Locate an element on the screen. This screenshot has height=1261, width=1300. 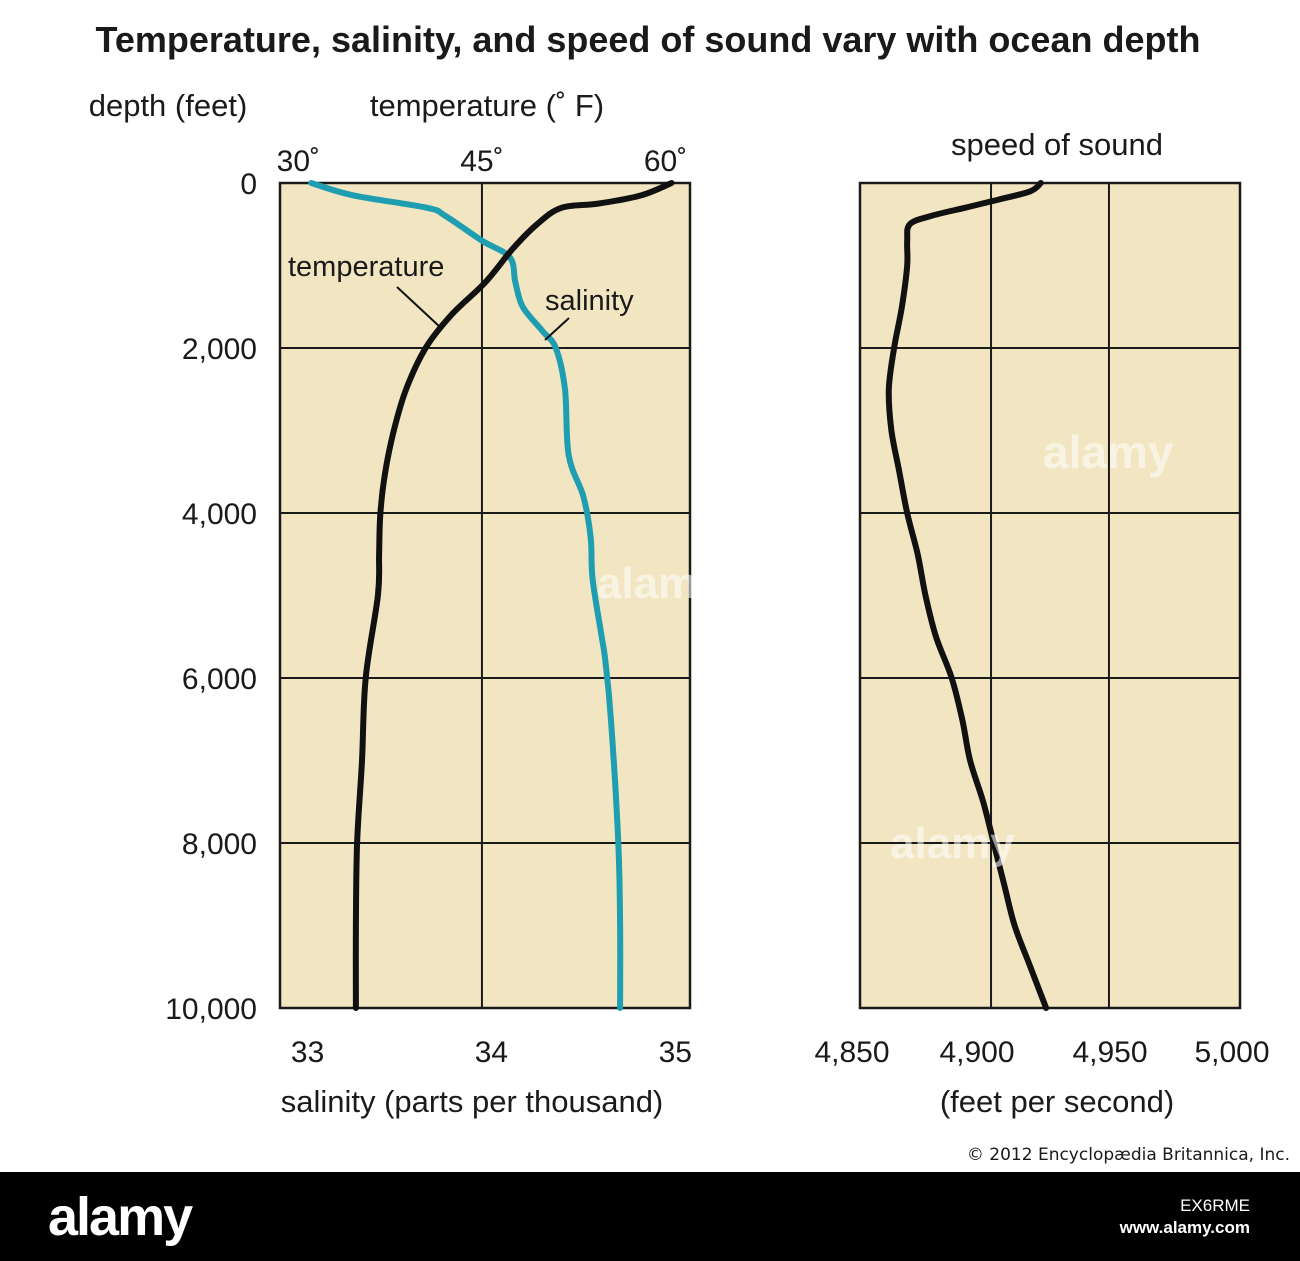
salinity-annotation: salinity is located at coordinates (589, 301).